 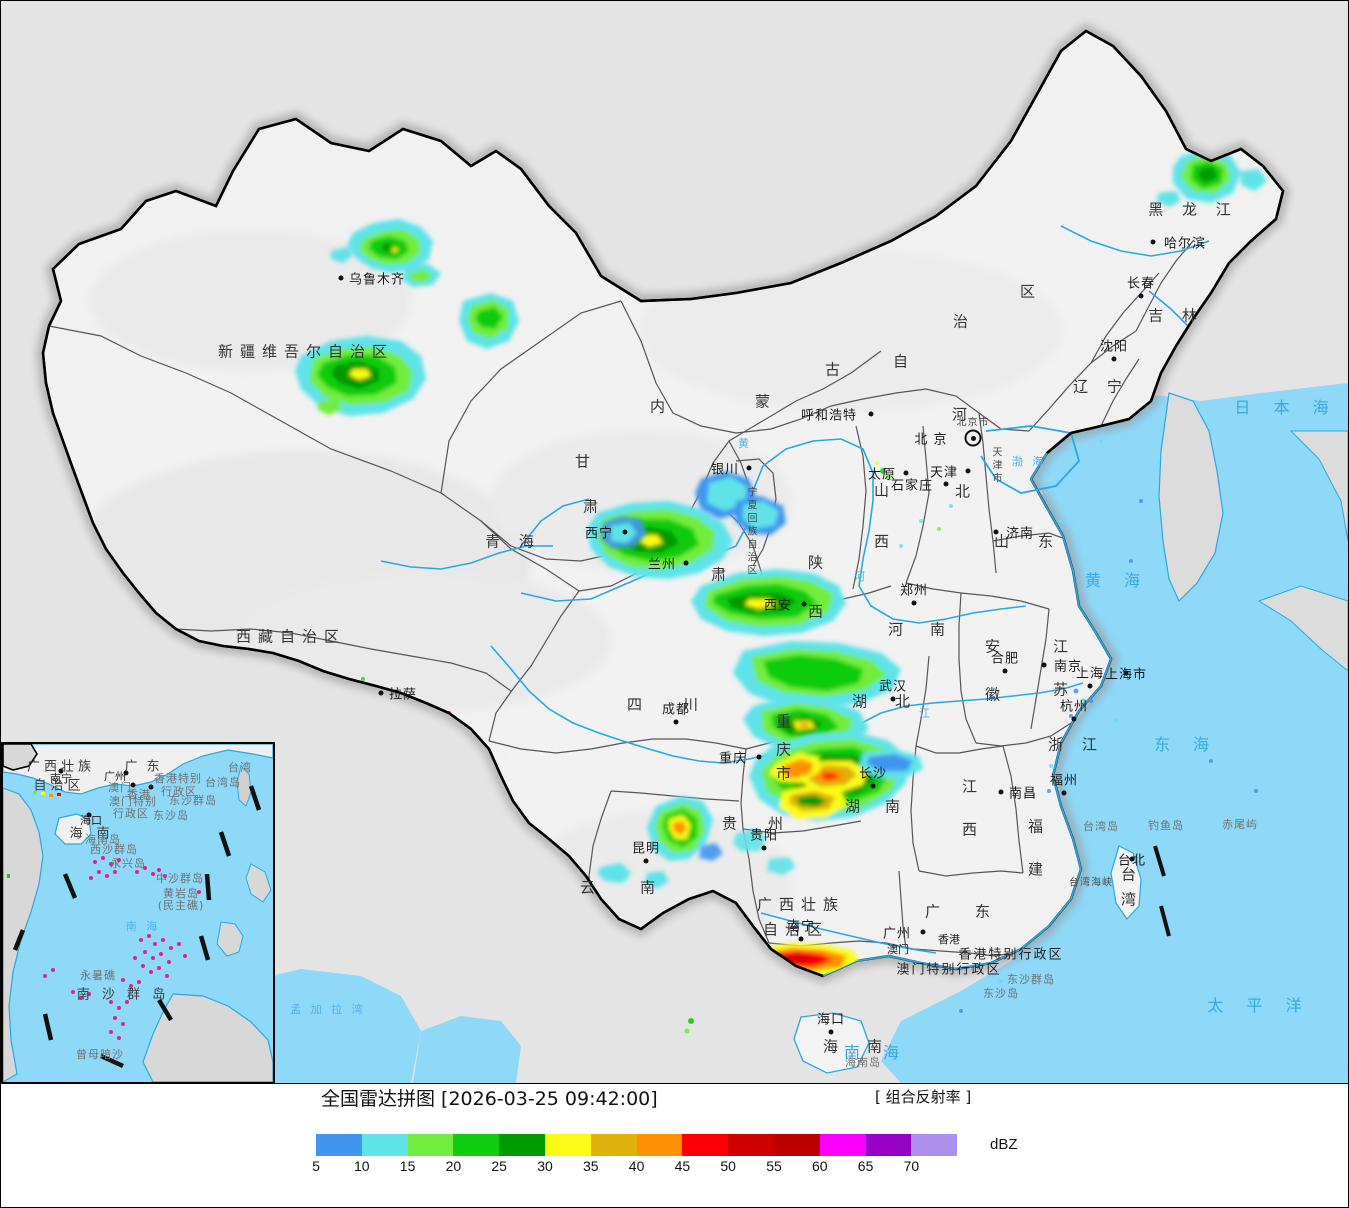 I want to click on colorbar-tick-5: 5, so click(x=316, y=1166).